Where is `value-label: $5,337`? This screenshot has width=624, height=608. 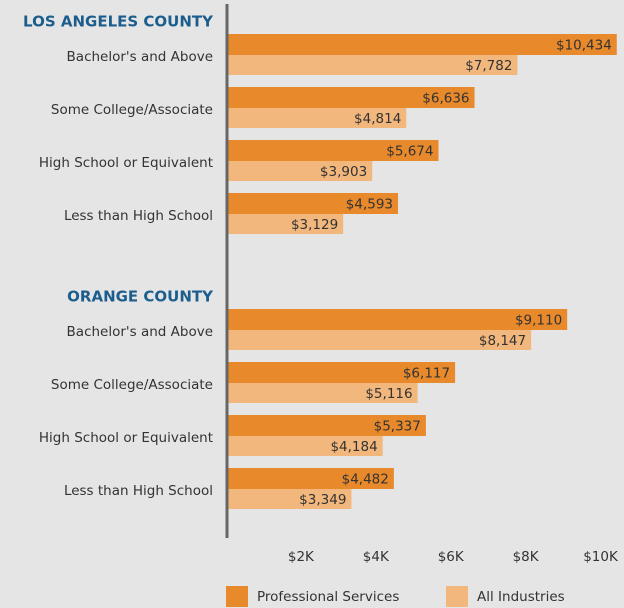 value-label: $5,337 is located at coordinates (397, 427).